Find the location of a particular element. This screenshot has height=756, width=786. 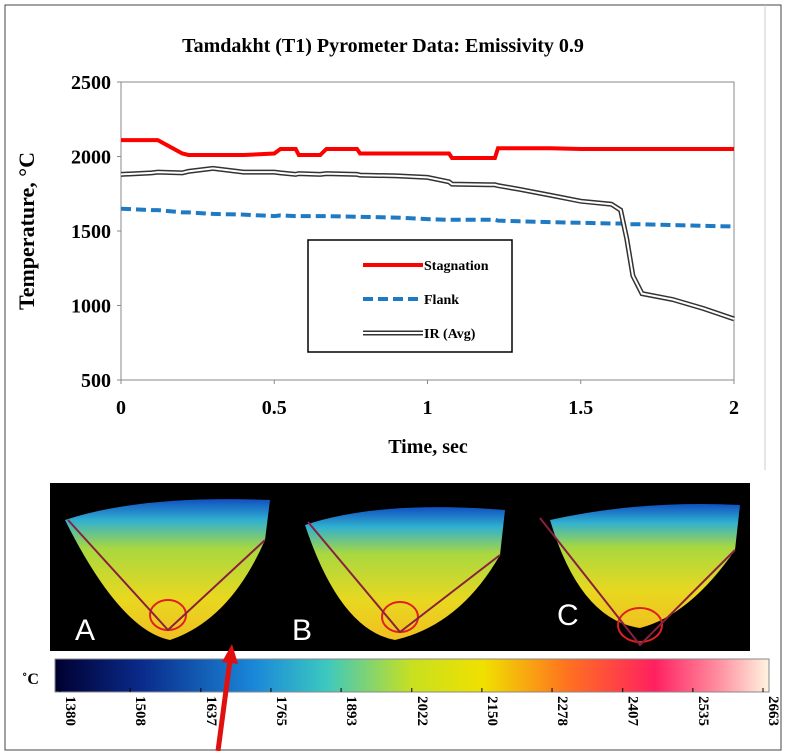

legend-label: Flank is located at coordinates (441, 300).